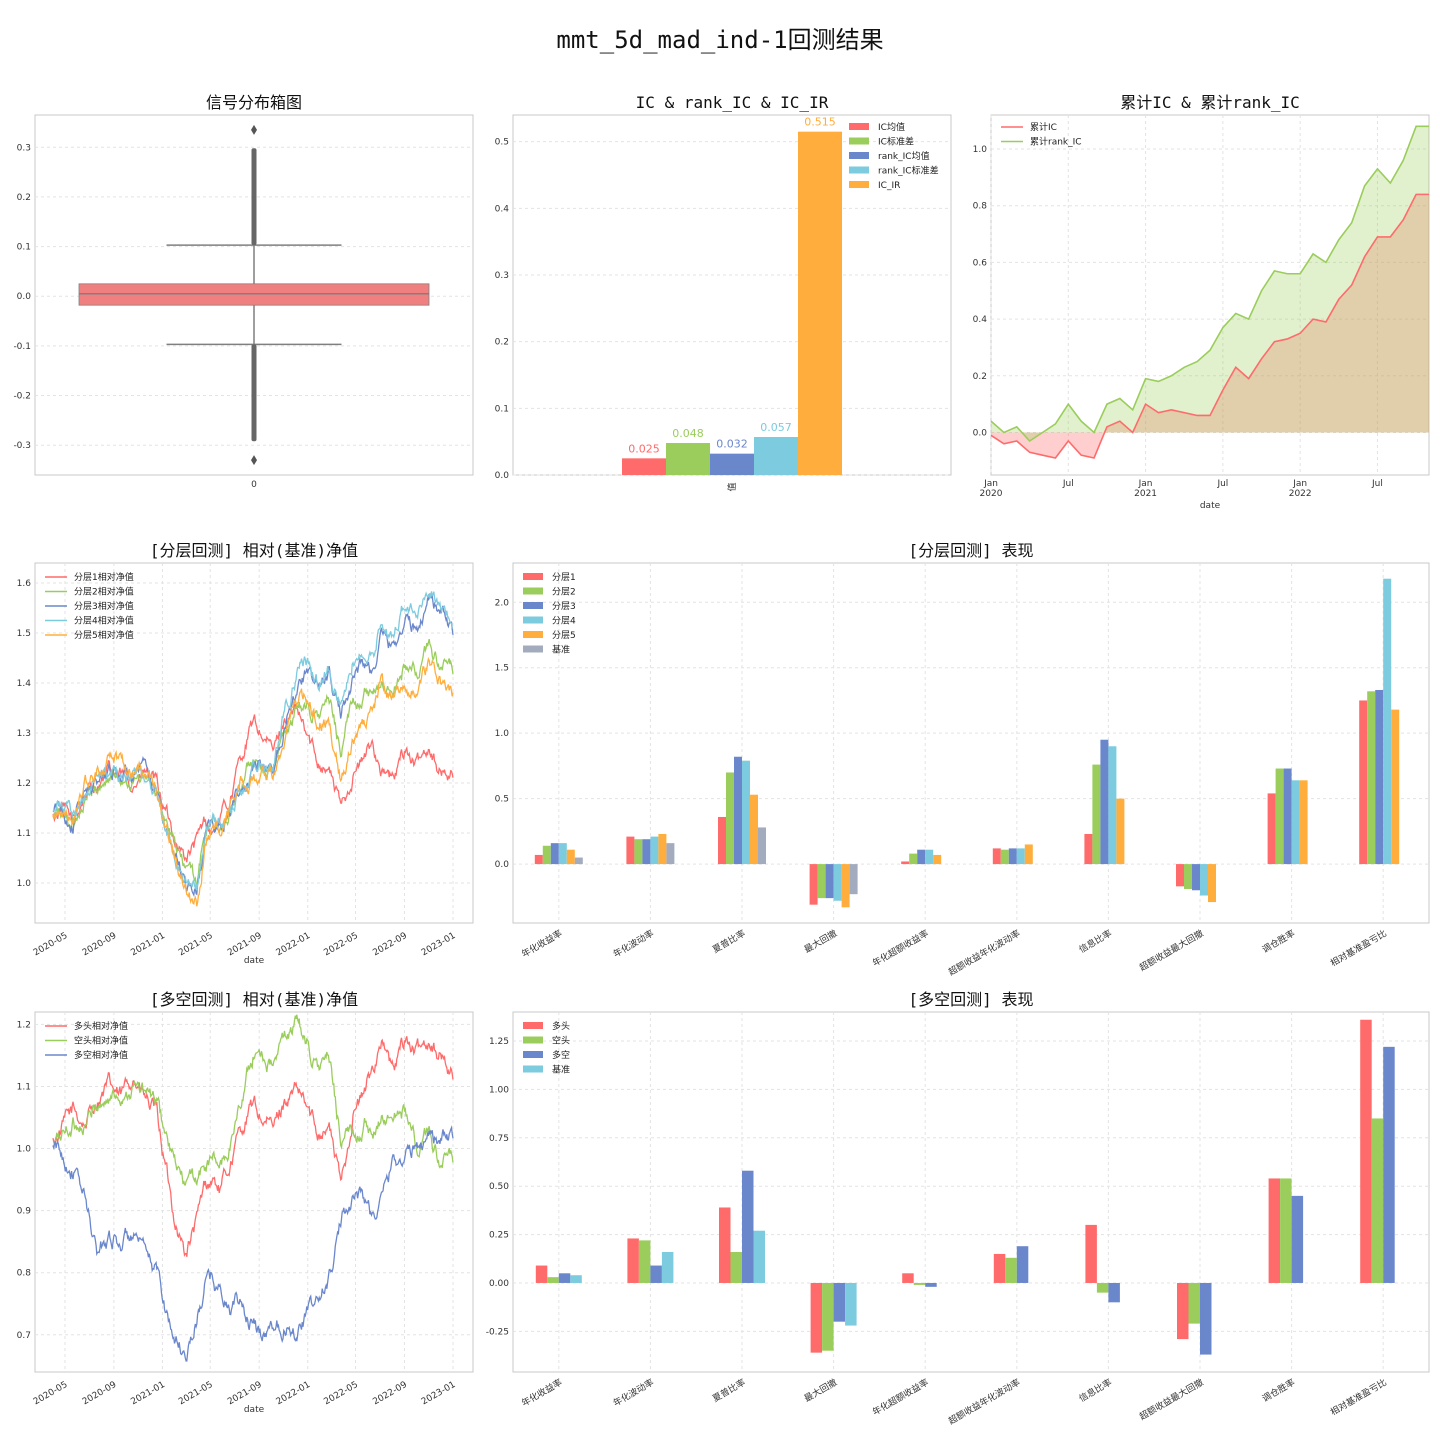 The height and width of the screenshot is (1440, 1440). Describe the element at coordinates (24, 1274) in the screenshot. I see `y-tick-label: 0.8` at that location.